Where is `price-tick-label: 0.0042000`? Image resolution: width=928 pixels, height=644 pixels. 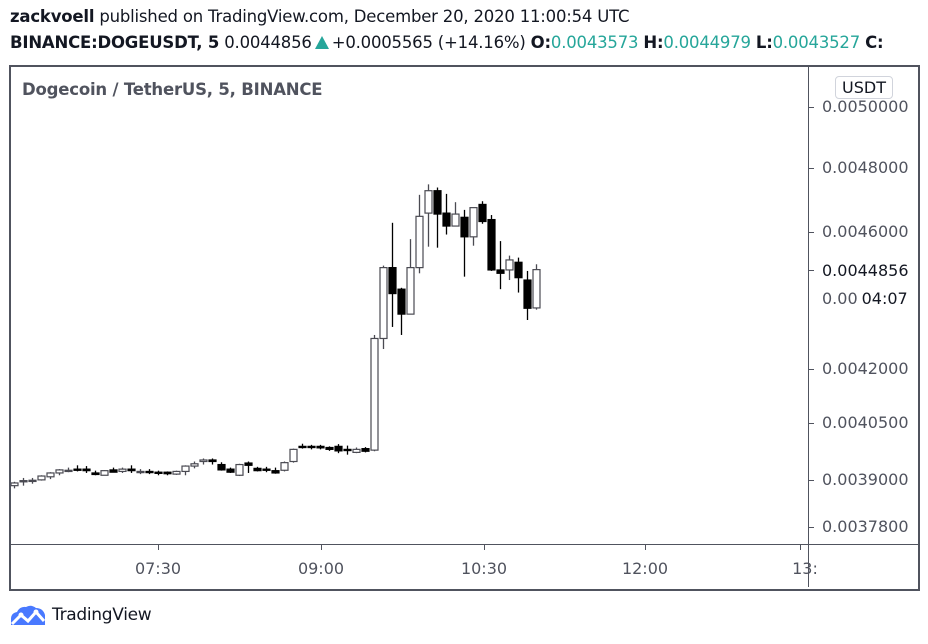 price-tick-label: 0.0042000 is located at coordinates (865, 368).